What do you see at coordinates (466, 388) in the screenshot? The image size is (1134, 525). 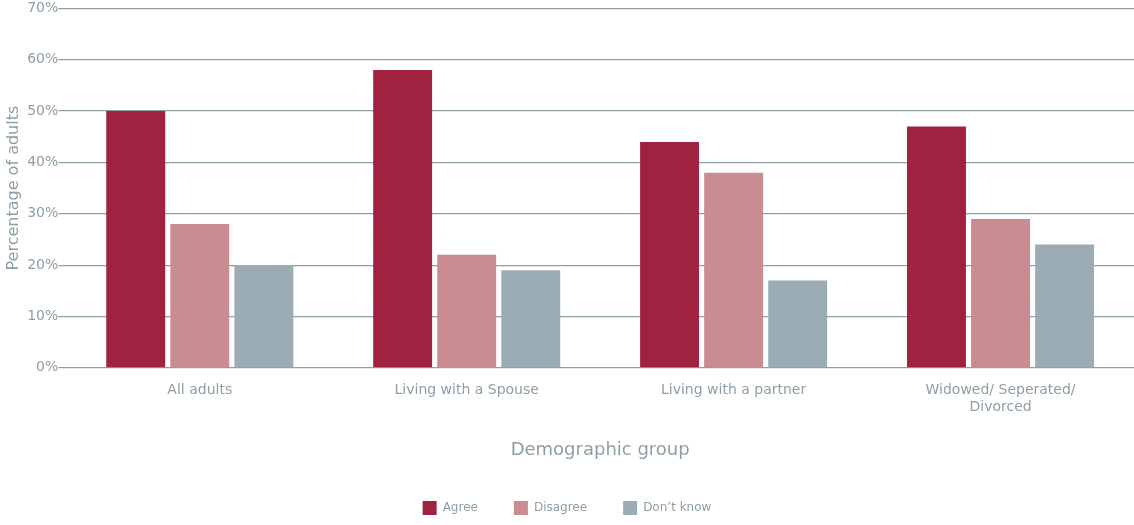 I see `x-tick-label: Living with a Spouse` at bounding box center [466, 388].